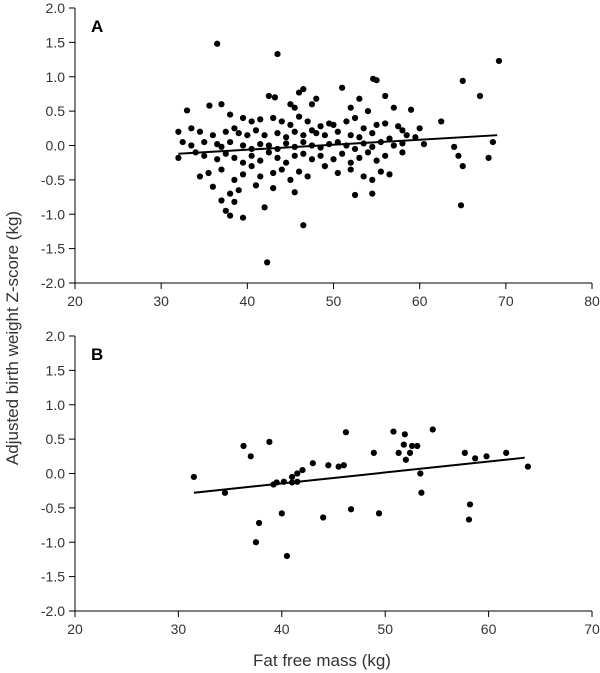  What do you see at coordinates (56, 146) in the screenshot?
I see `y-tick-label: 0.0` at bounding box center [56, 146].